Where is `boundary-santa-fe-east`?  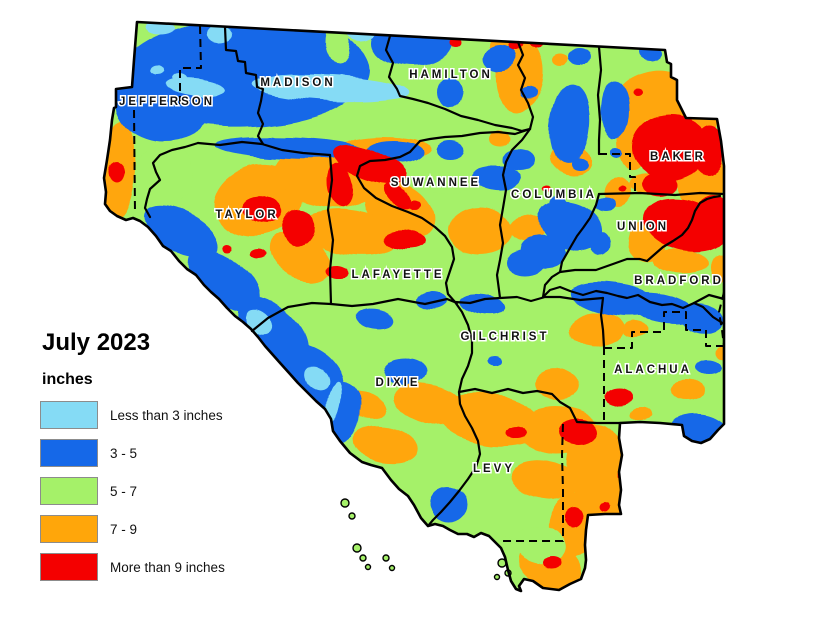
boundary-santa-fe-east is located at coordinates (709, 313).